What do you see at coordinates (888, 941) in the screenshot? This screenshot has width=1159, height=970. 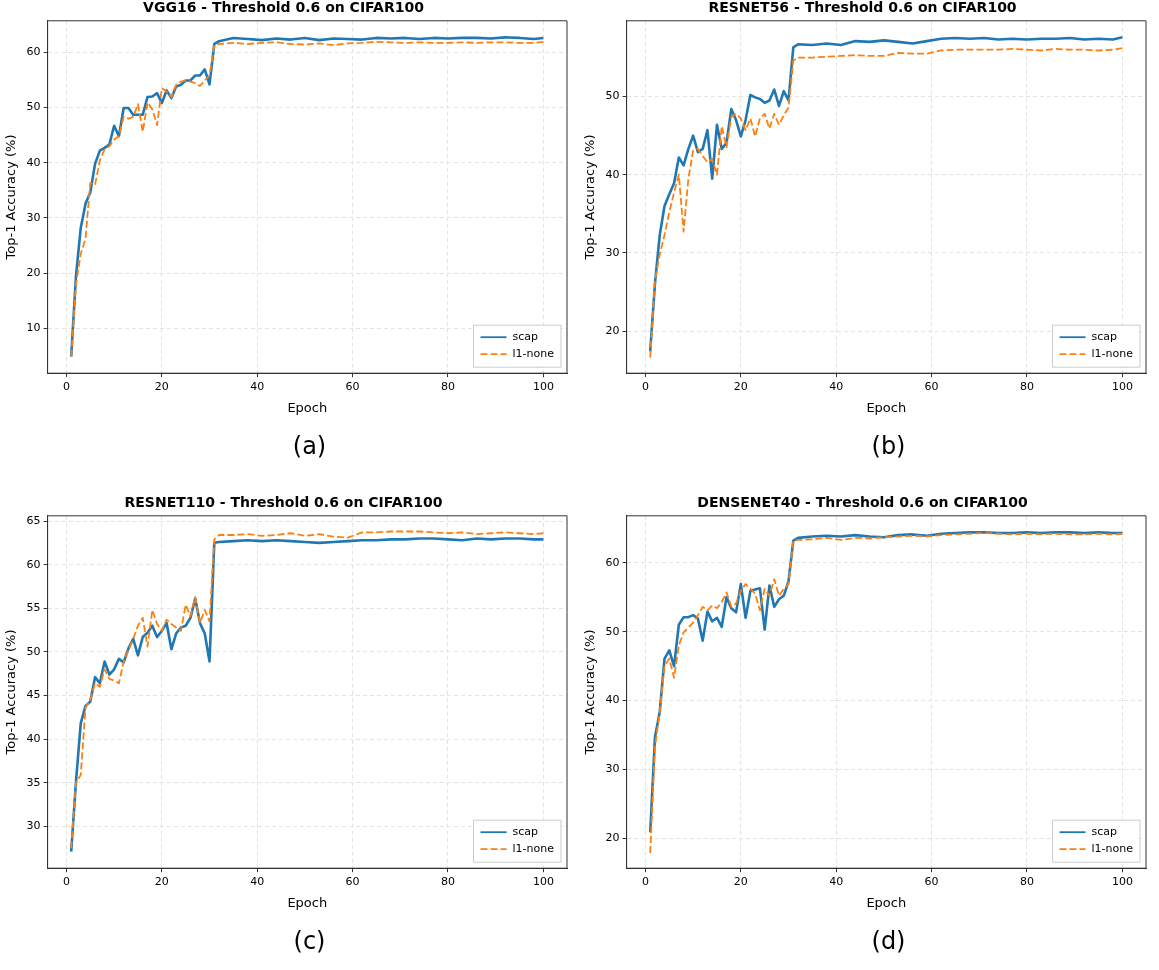 I see `text: (d)` at bounding box center [888, 941].